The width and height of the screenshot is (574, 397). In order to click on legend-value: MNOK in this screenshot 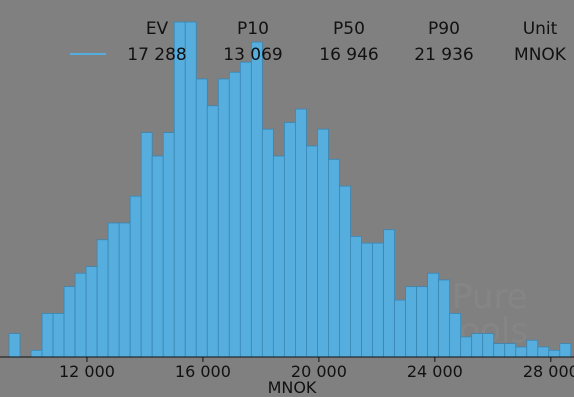, I will do `click(540, 55)`.